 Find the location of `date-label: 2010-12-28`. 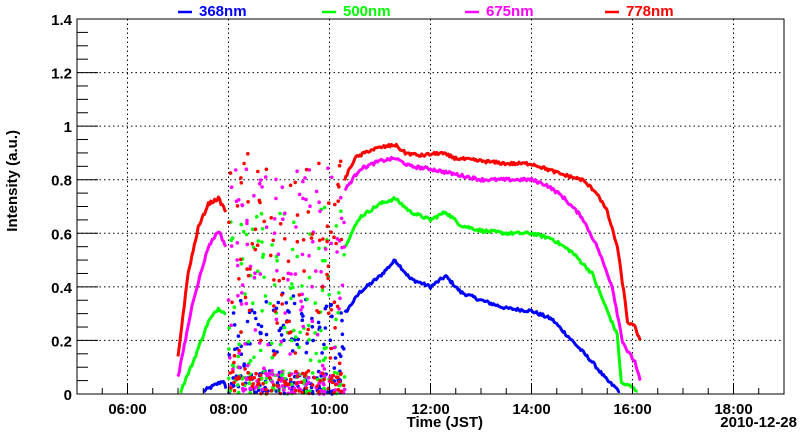

date-label: 2010-12-28 is located at coordinates (758, 422).